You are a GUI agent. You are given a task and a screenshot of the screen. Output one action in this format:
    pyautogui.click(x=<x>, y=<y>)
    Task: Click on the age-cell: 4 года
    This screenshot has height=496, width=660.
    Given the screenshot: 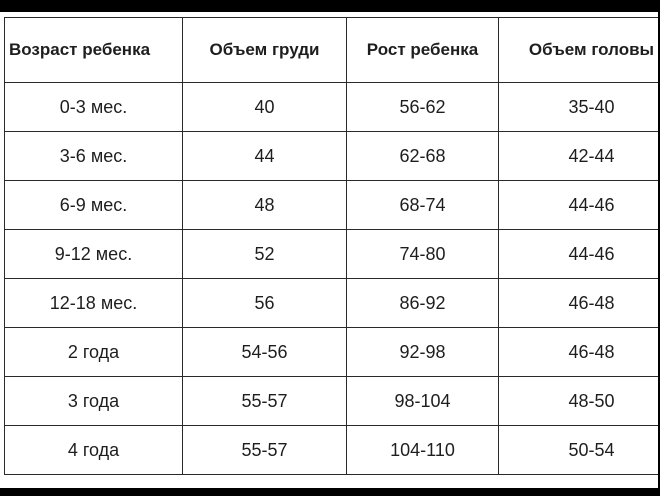 What is the action you would take?
    pyautogui.click(x=93, y=450)
    